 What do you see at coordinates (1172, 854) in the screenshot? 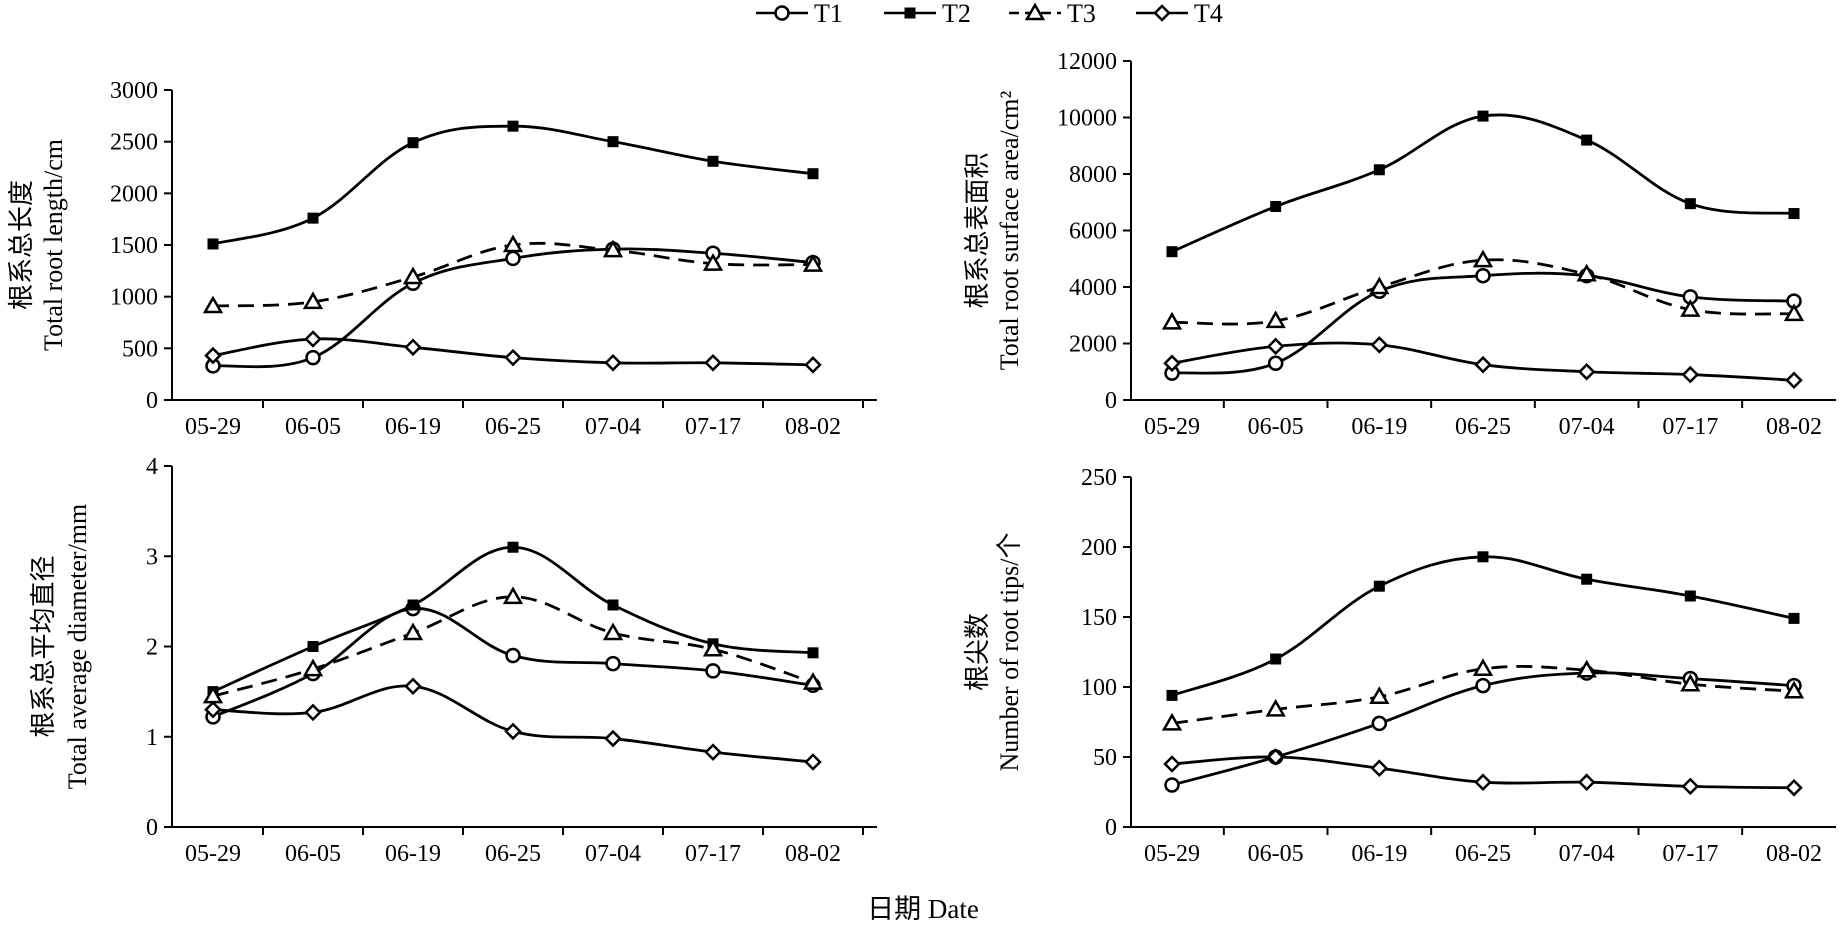
I see `panel-bottom-right-x-tick-label: 05-29` at bounding box center [1172, 854].